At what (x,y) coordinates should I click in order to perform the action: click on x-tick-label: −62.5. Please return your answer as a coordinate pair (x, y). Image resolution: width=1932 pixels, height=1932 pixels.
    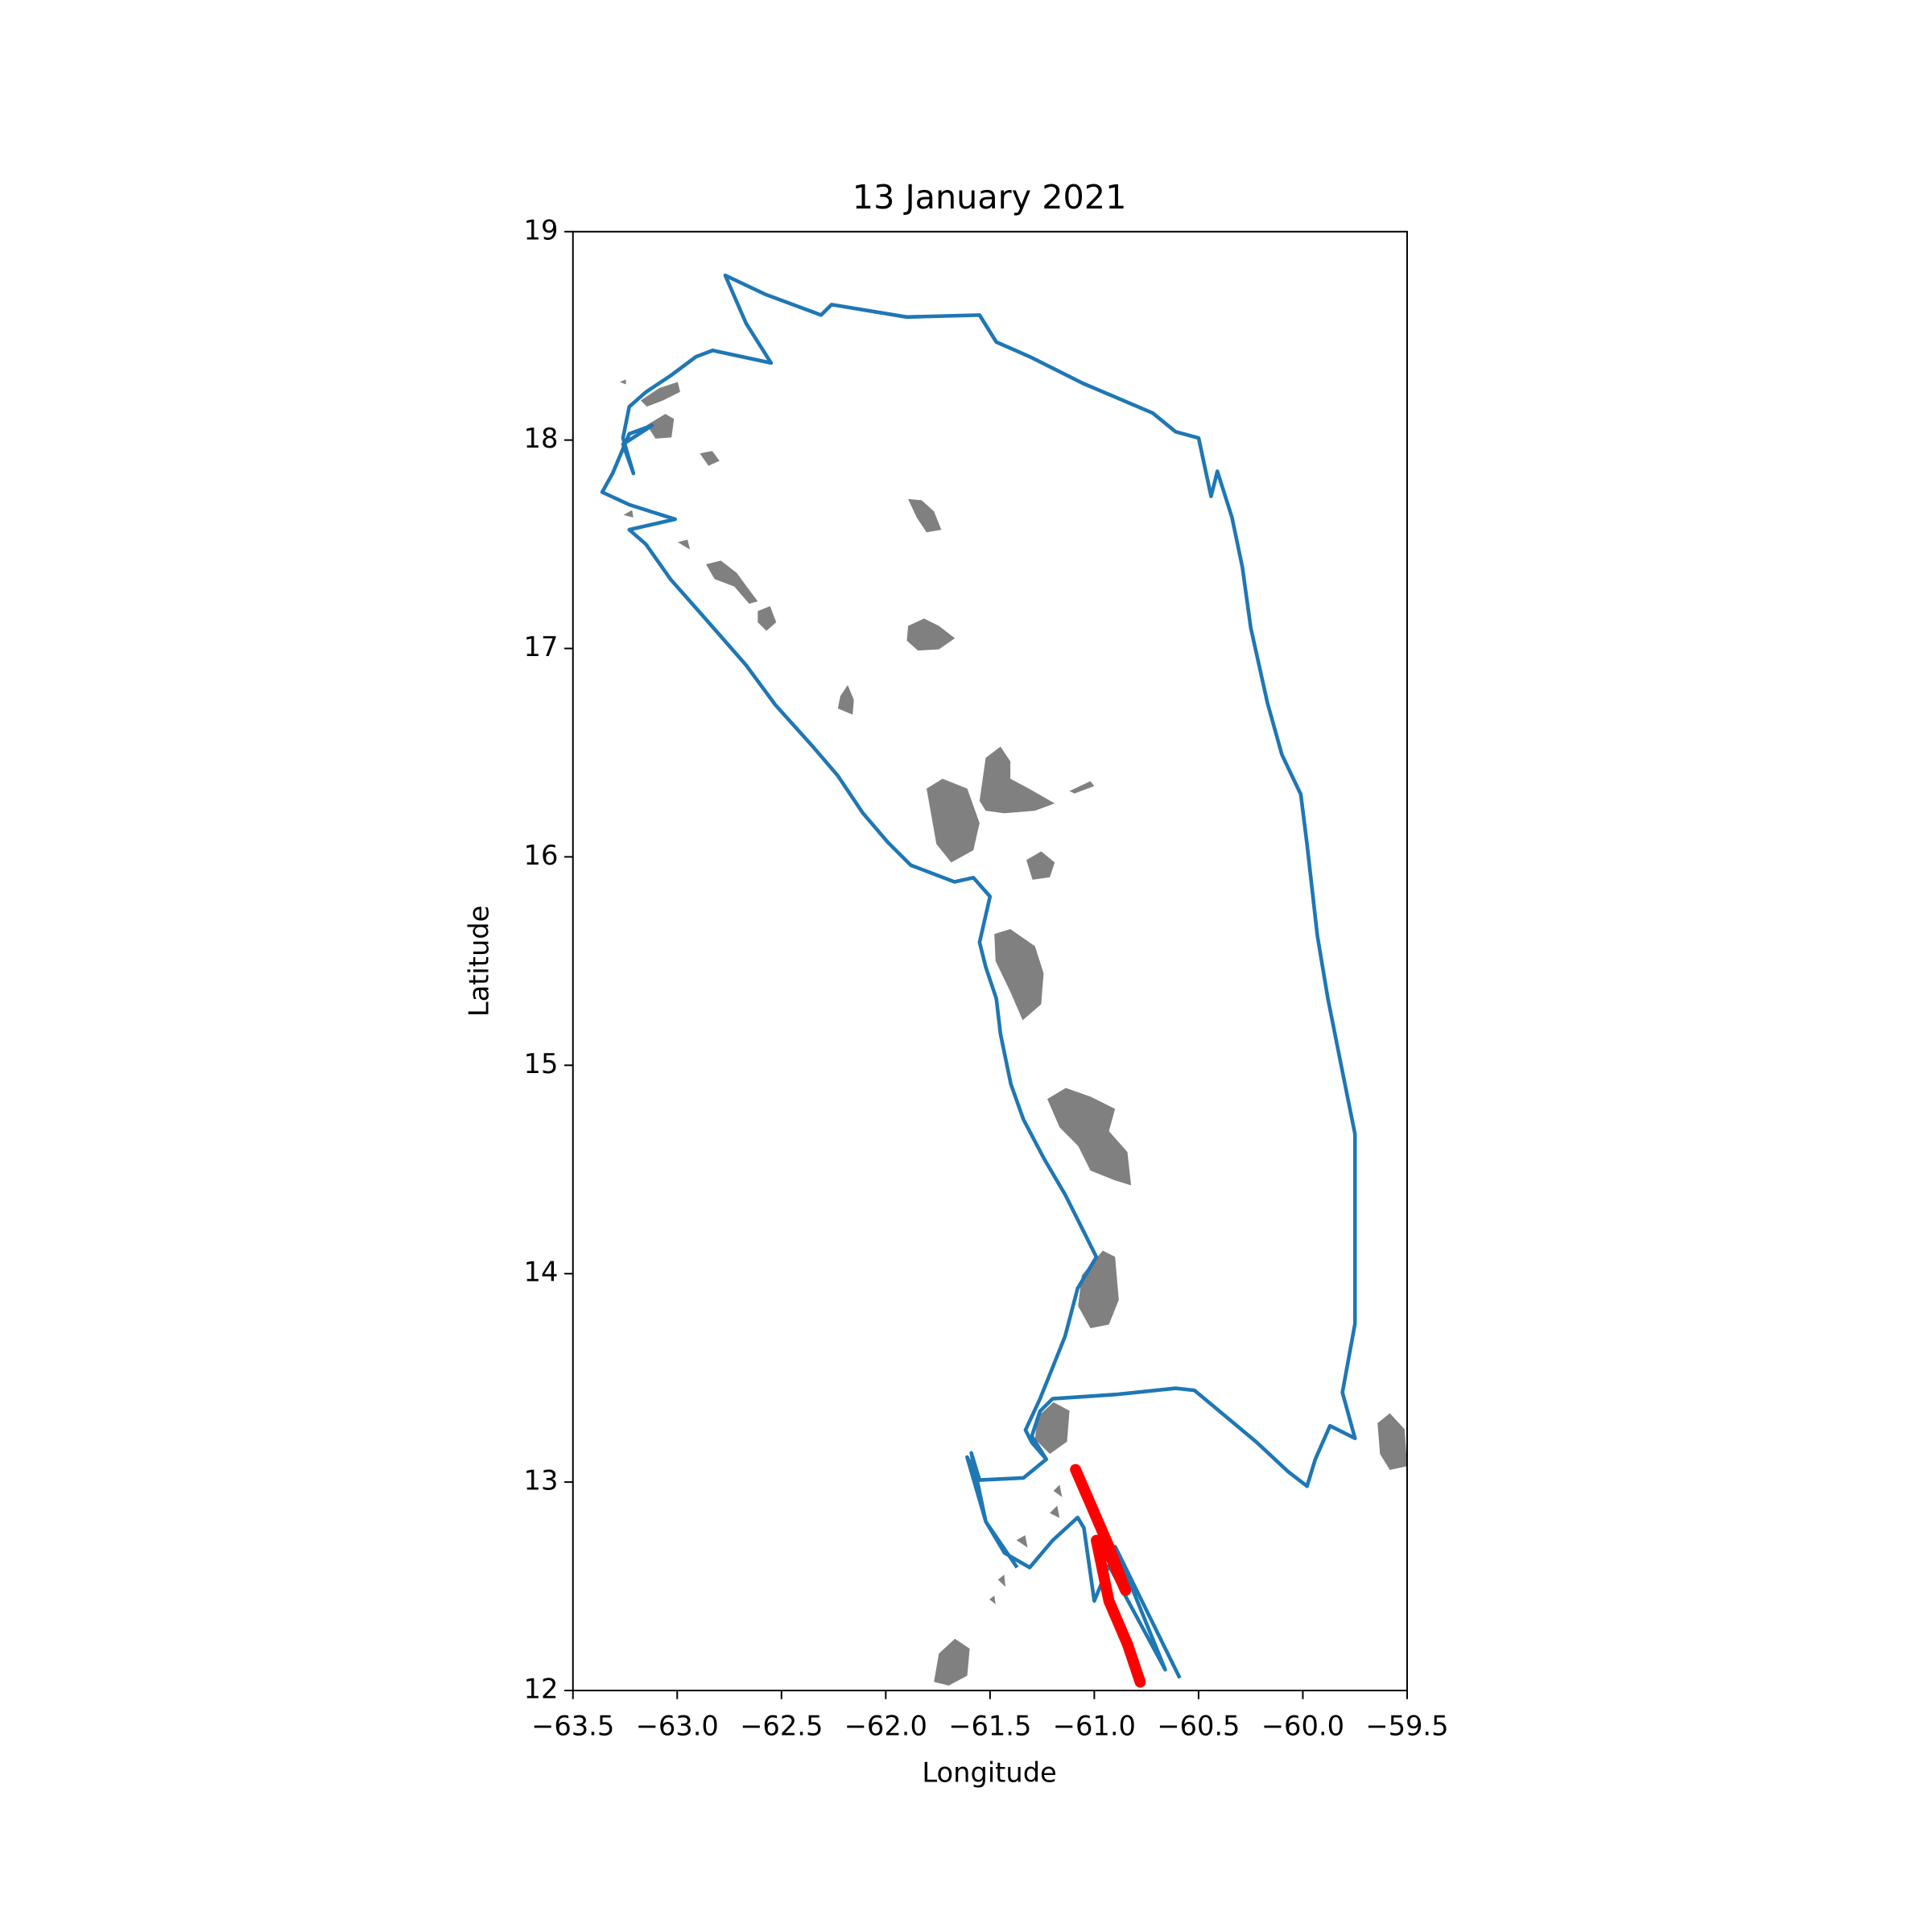
    Looking at the image, I should click on (781, 1725).